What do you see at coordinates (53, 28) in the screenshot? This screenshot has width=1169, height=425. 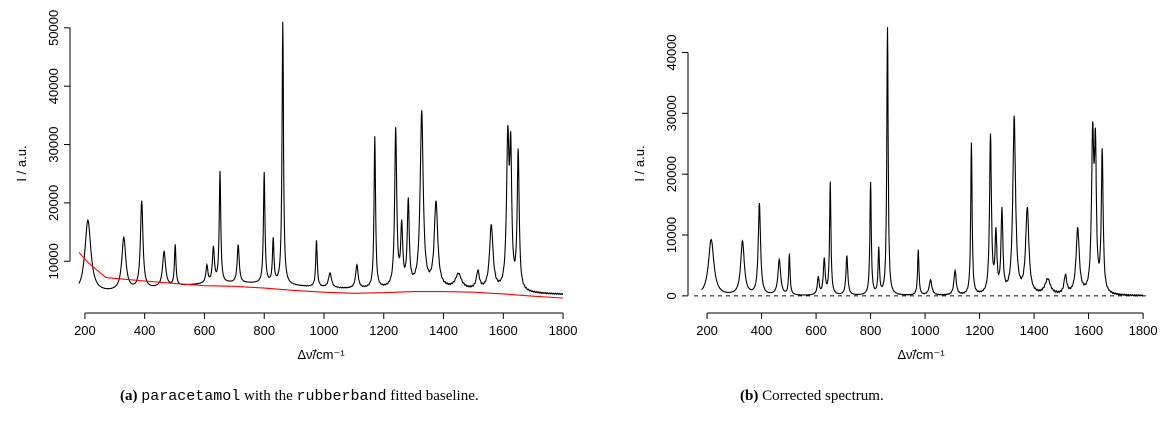 I see `y-tick-label: 50000` at bounding box center [53, 28].